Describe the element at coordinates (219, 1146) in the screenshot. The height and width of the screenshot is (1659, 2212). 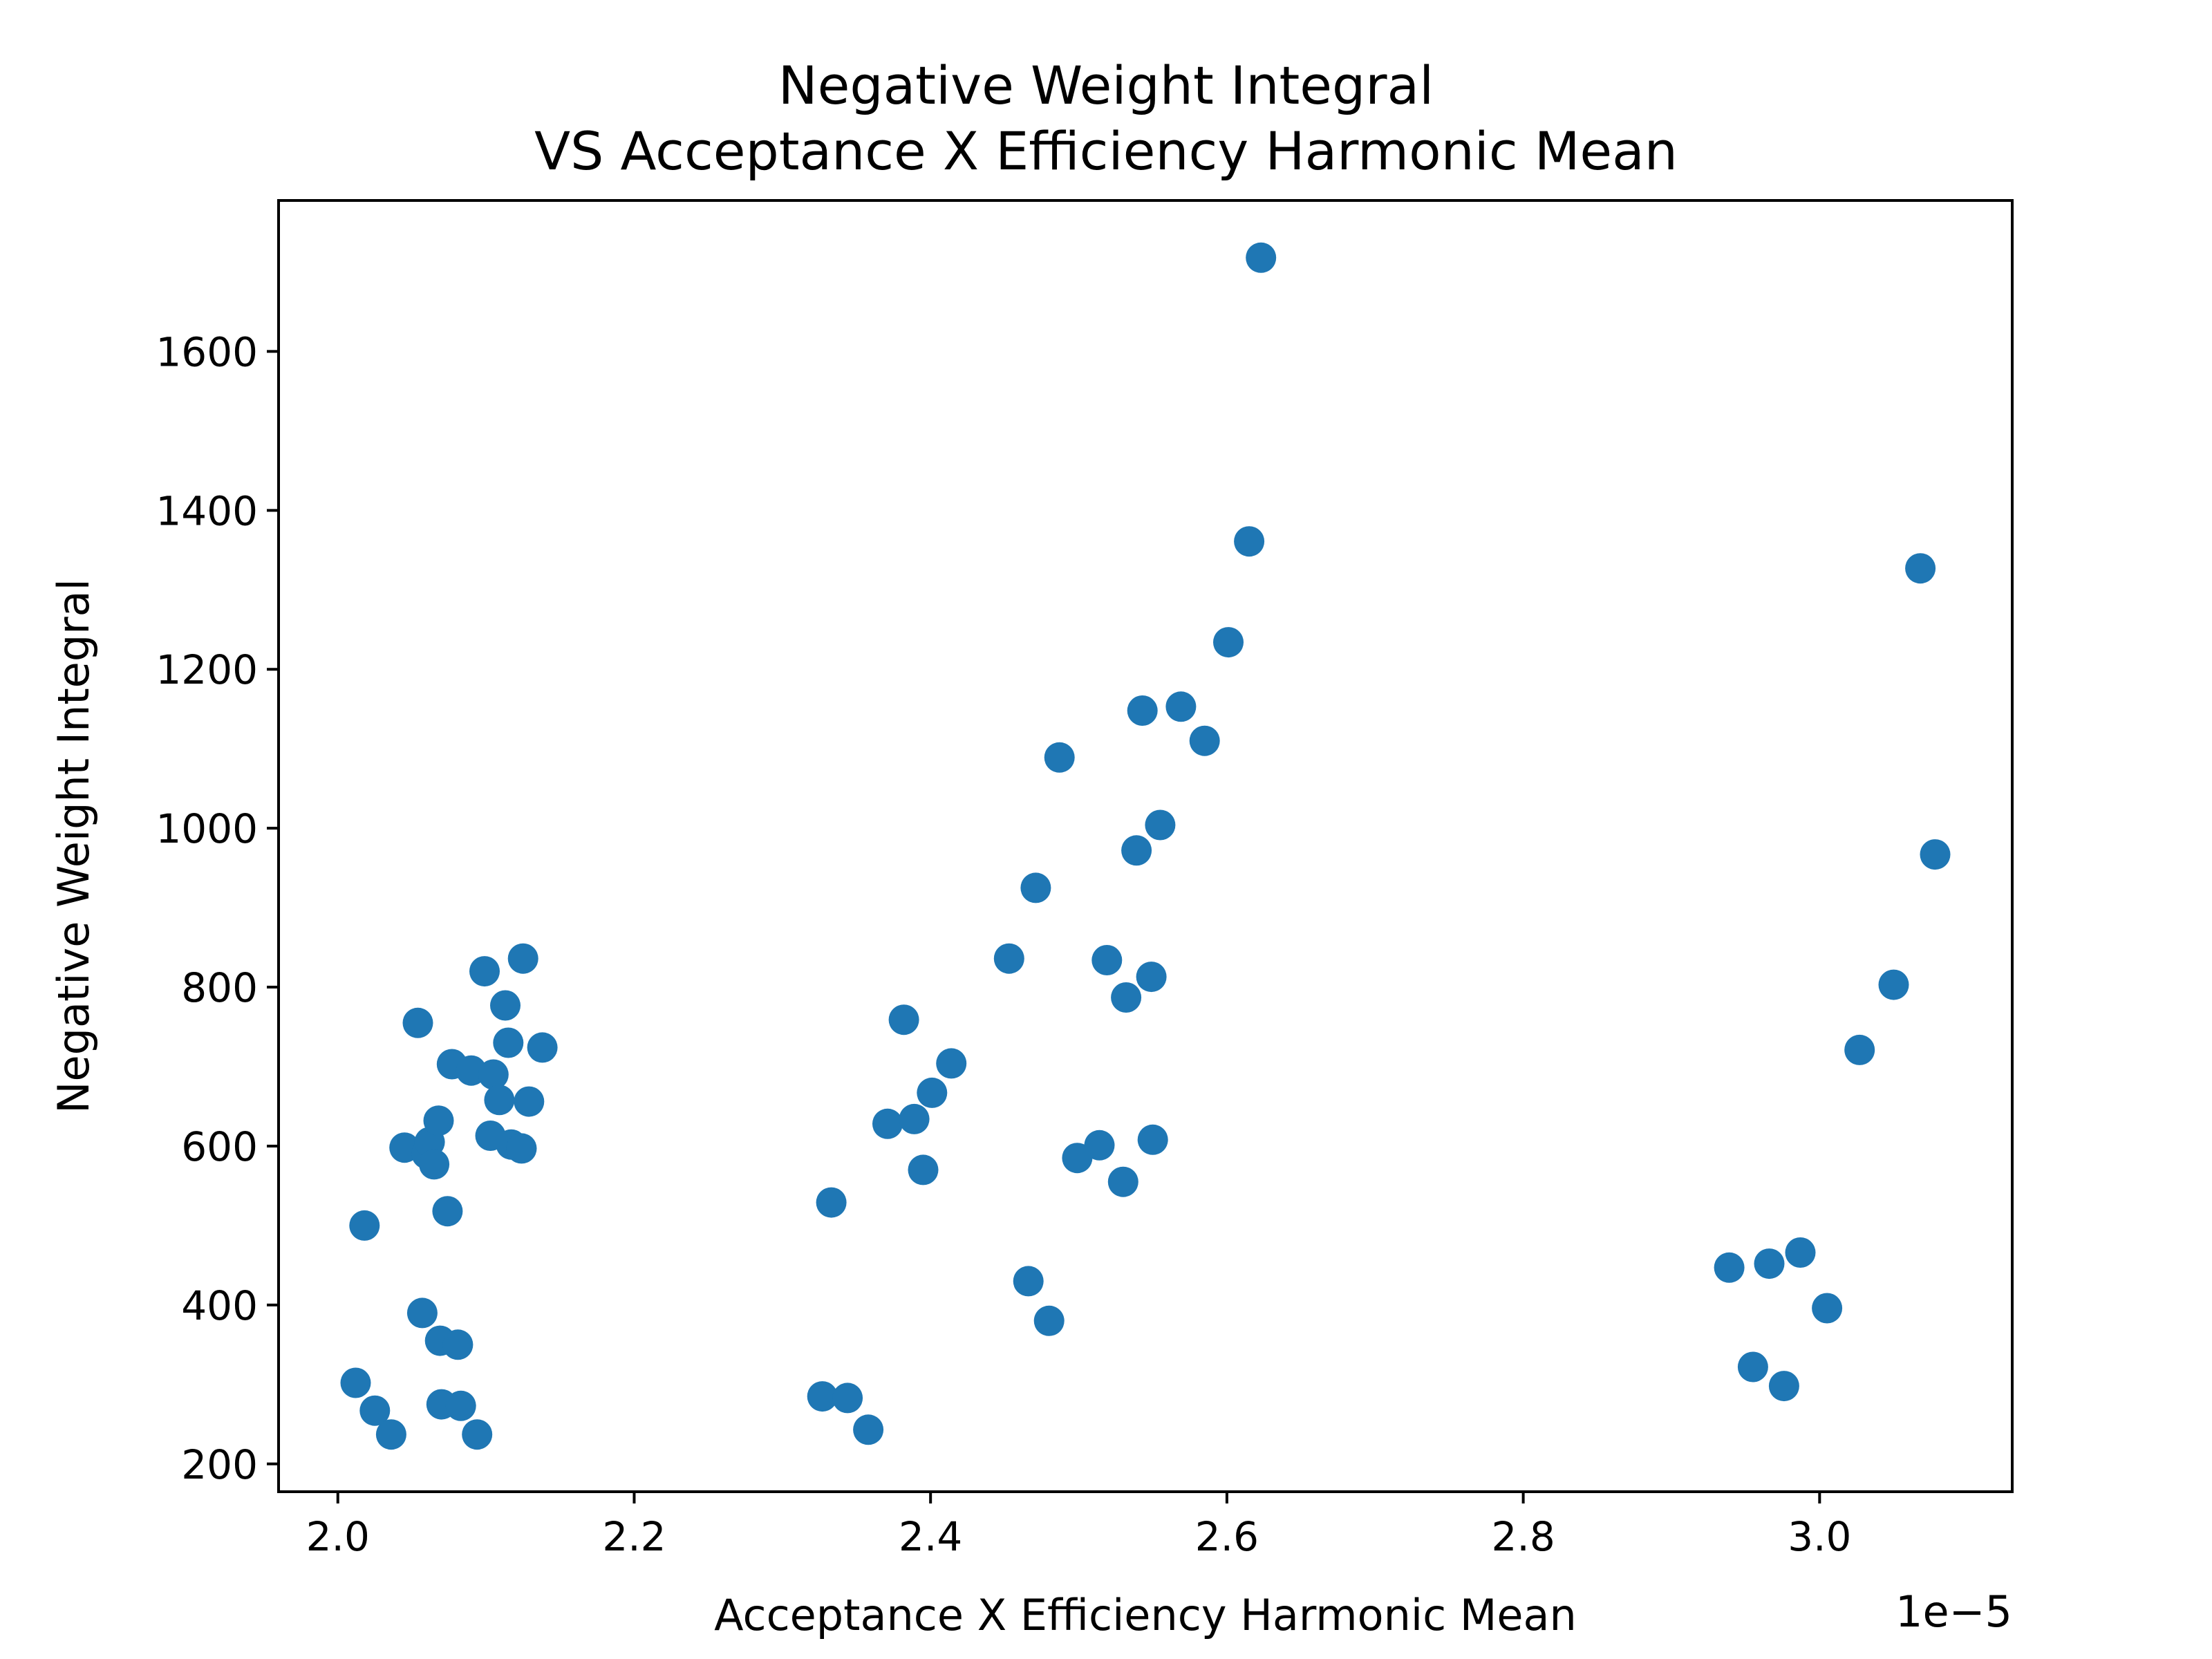
I see `y-tick-label: 600` at that location.